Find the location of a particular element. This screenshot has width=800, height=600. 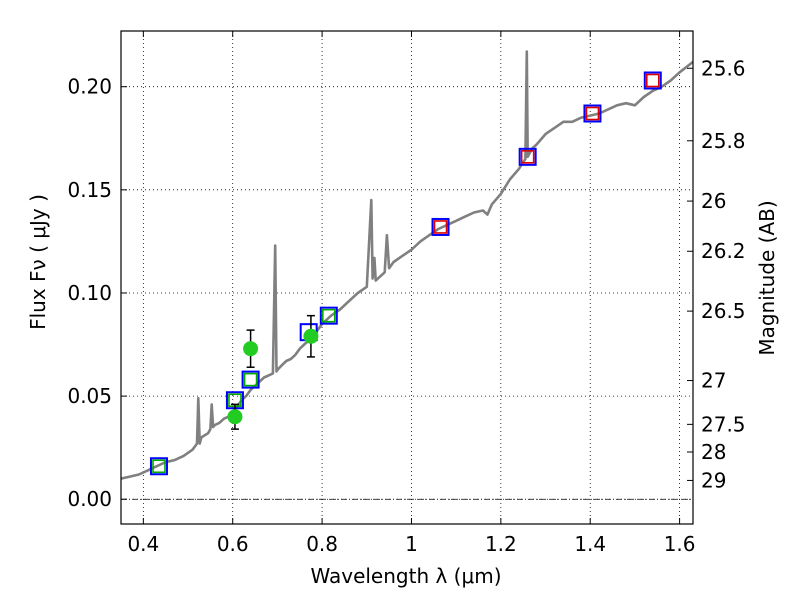

series-model-photometry-green- is located at coordinates (244, 391).